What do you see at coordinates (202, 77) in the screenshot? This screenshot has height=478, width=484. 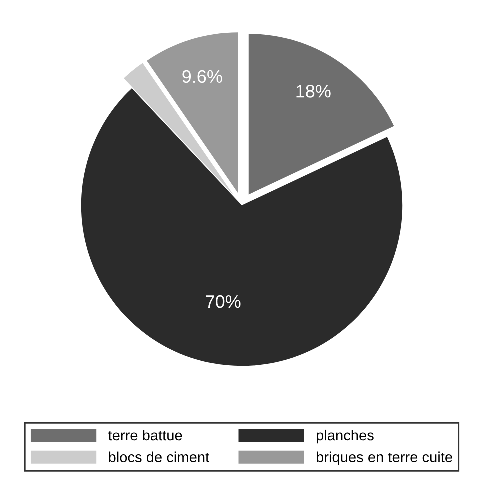 I see `data-label: 9.6%` at bounding box center [202, 77].